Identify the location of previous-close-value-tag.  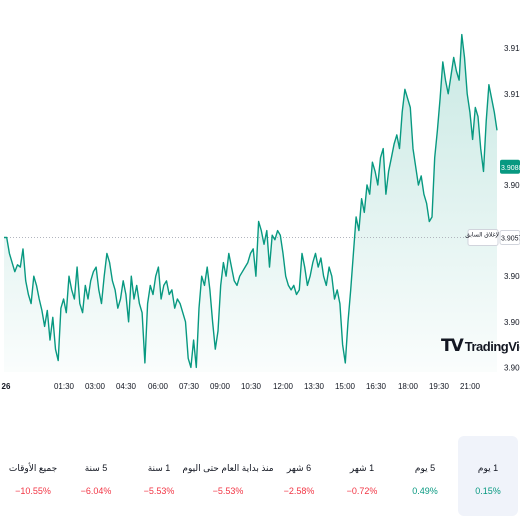
(509, 237).